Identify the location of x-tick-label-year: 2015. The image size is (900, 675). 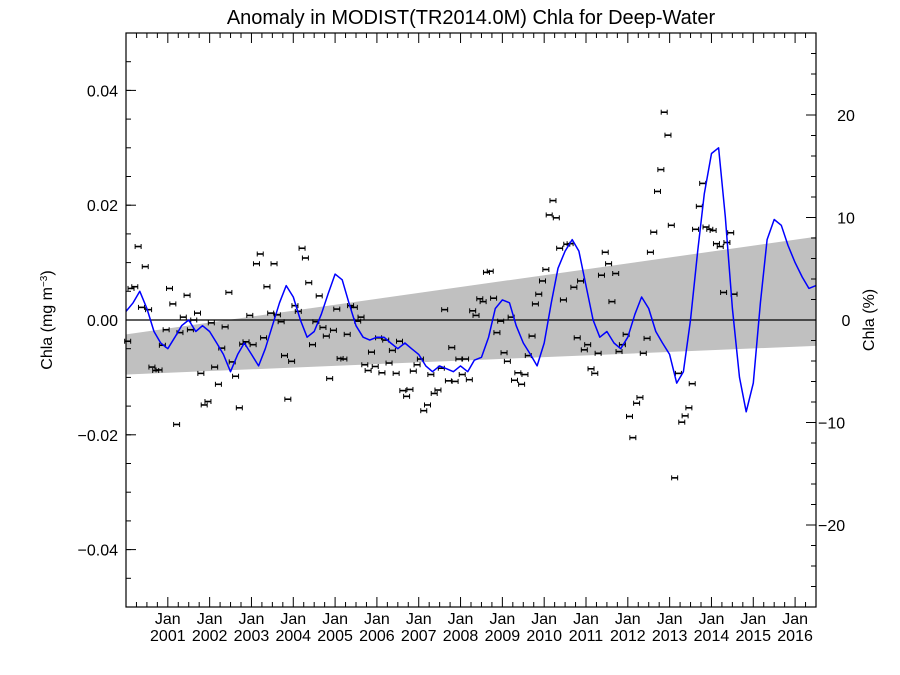
(753, 636).